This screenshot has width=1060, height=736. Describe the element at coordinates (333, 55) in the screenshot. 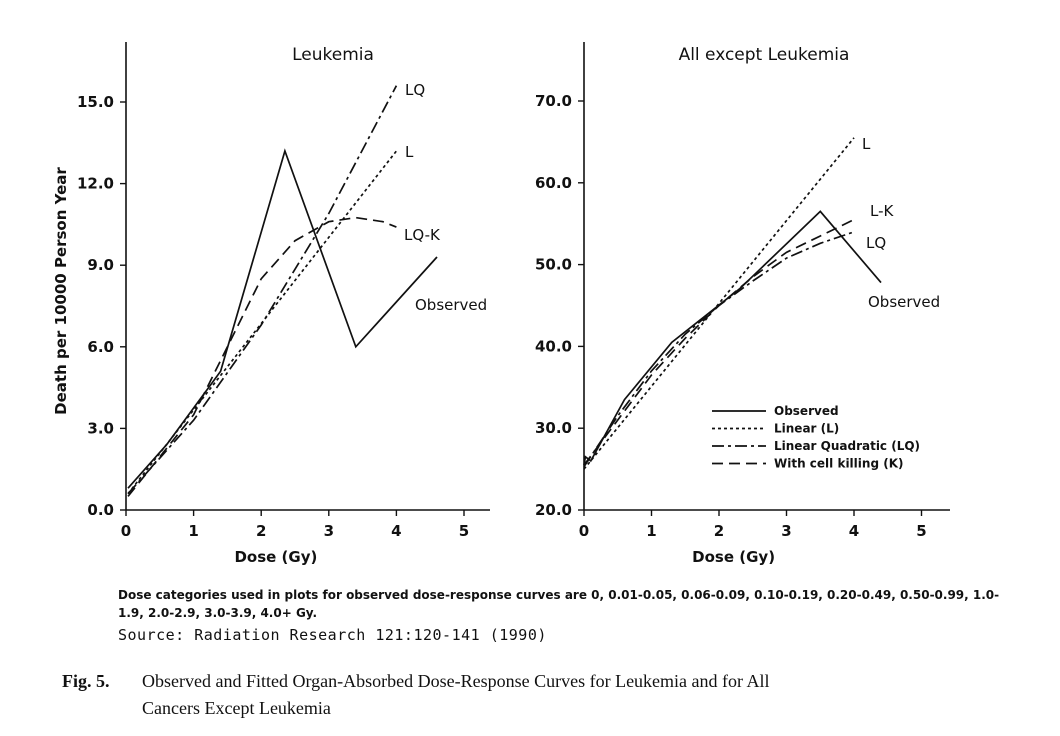

I see `chart-title: Leukemia` at that location.